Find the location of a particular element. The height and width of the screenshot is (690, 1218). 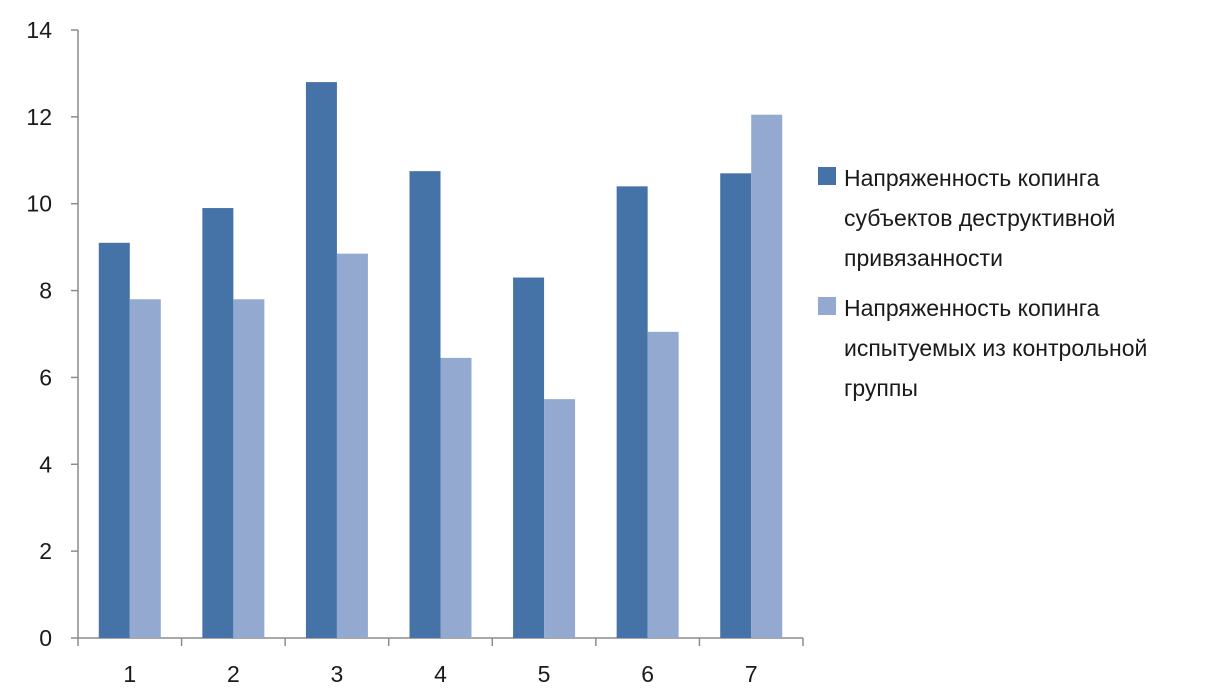

x-tick-label: 2 is located at coordinates (233, 674).